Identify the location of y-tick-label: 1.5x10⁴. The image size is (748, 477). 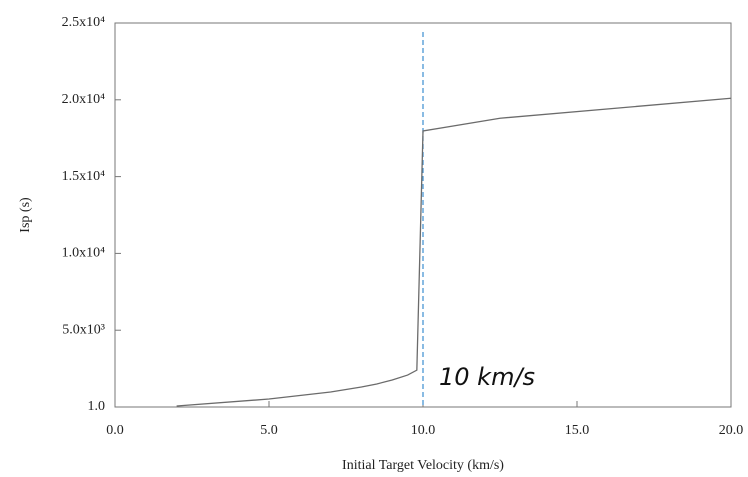
(84, 176).